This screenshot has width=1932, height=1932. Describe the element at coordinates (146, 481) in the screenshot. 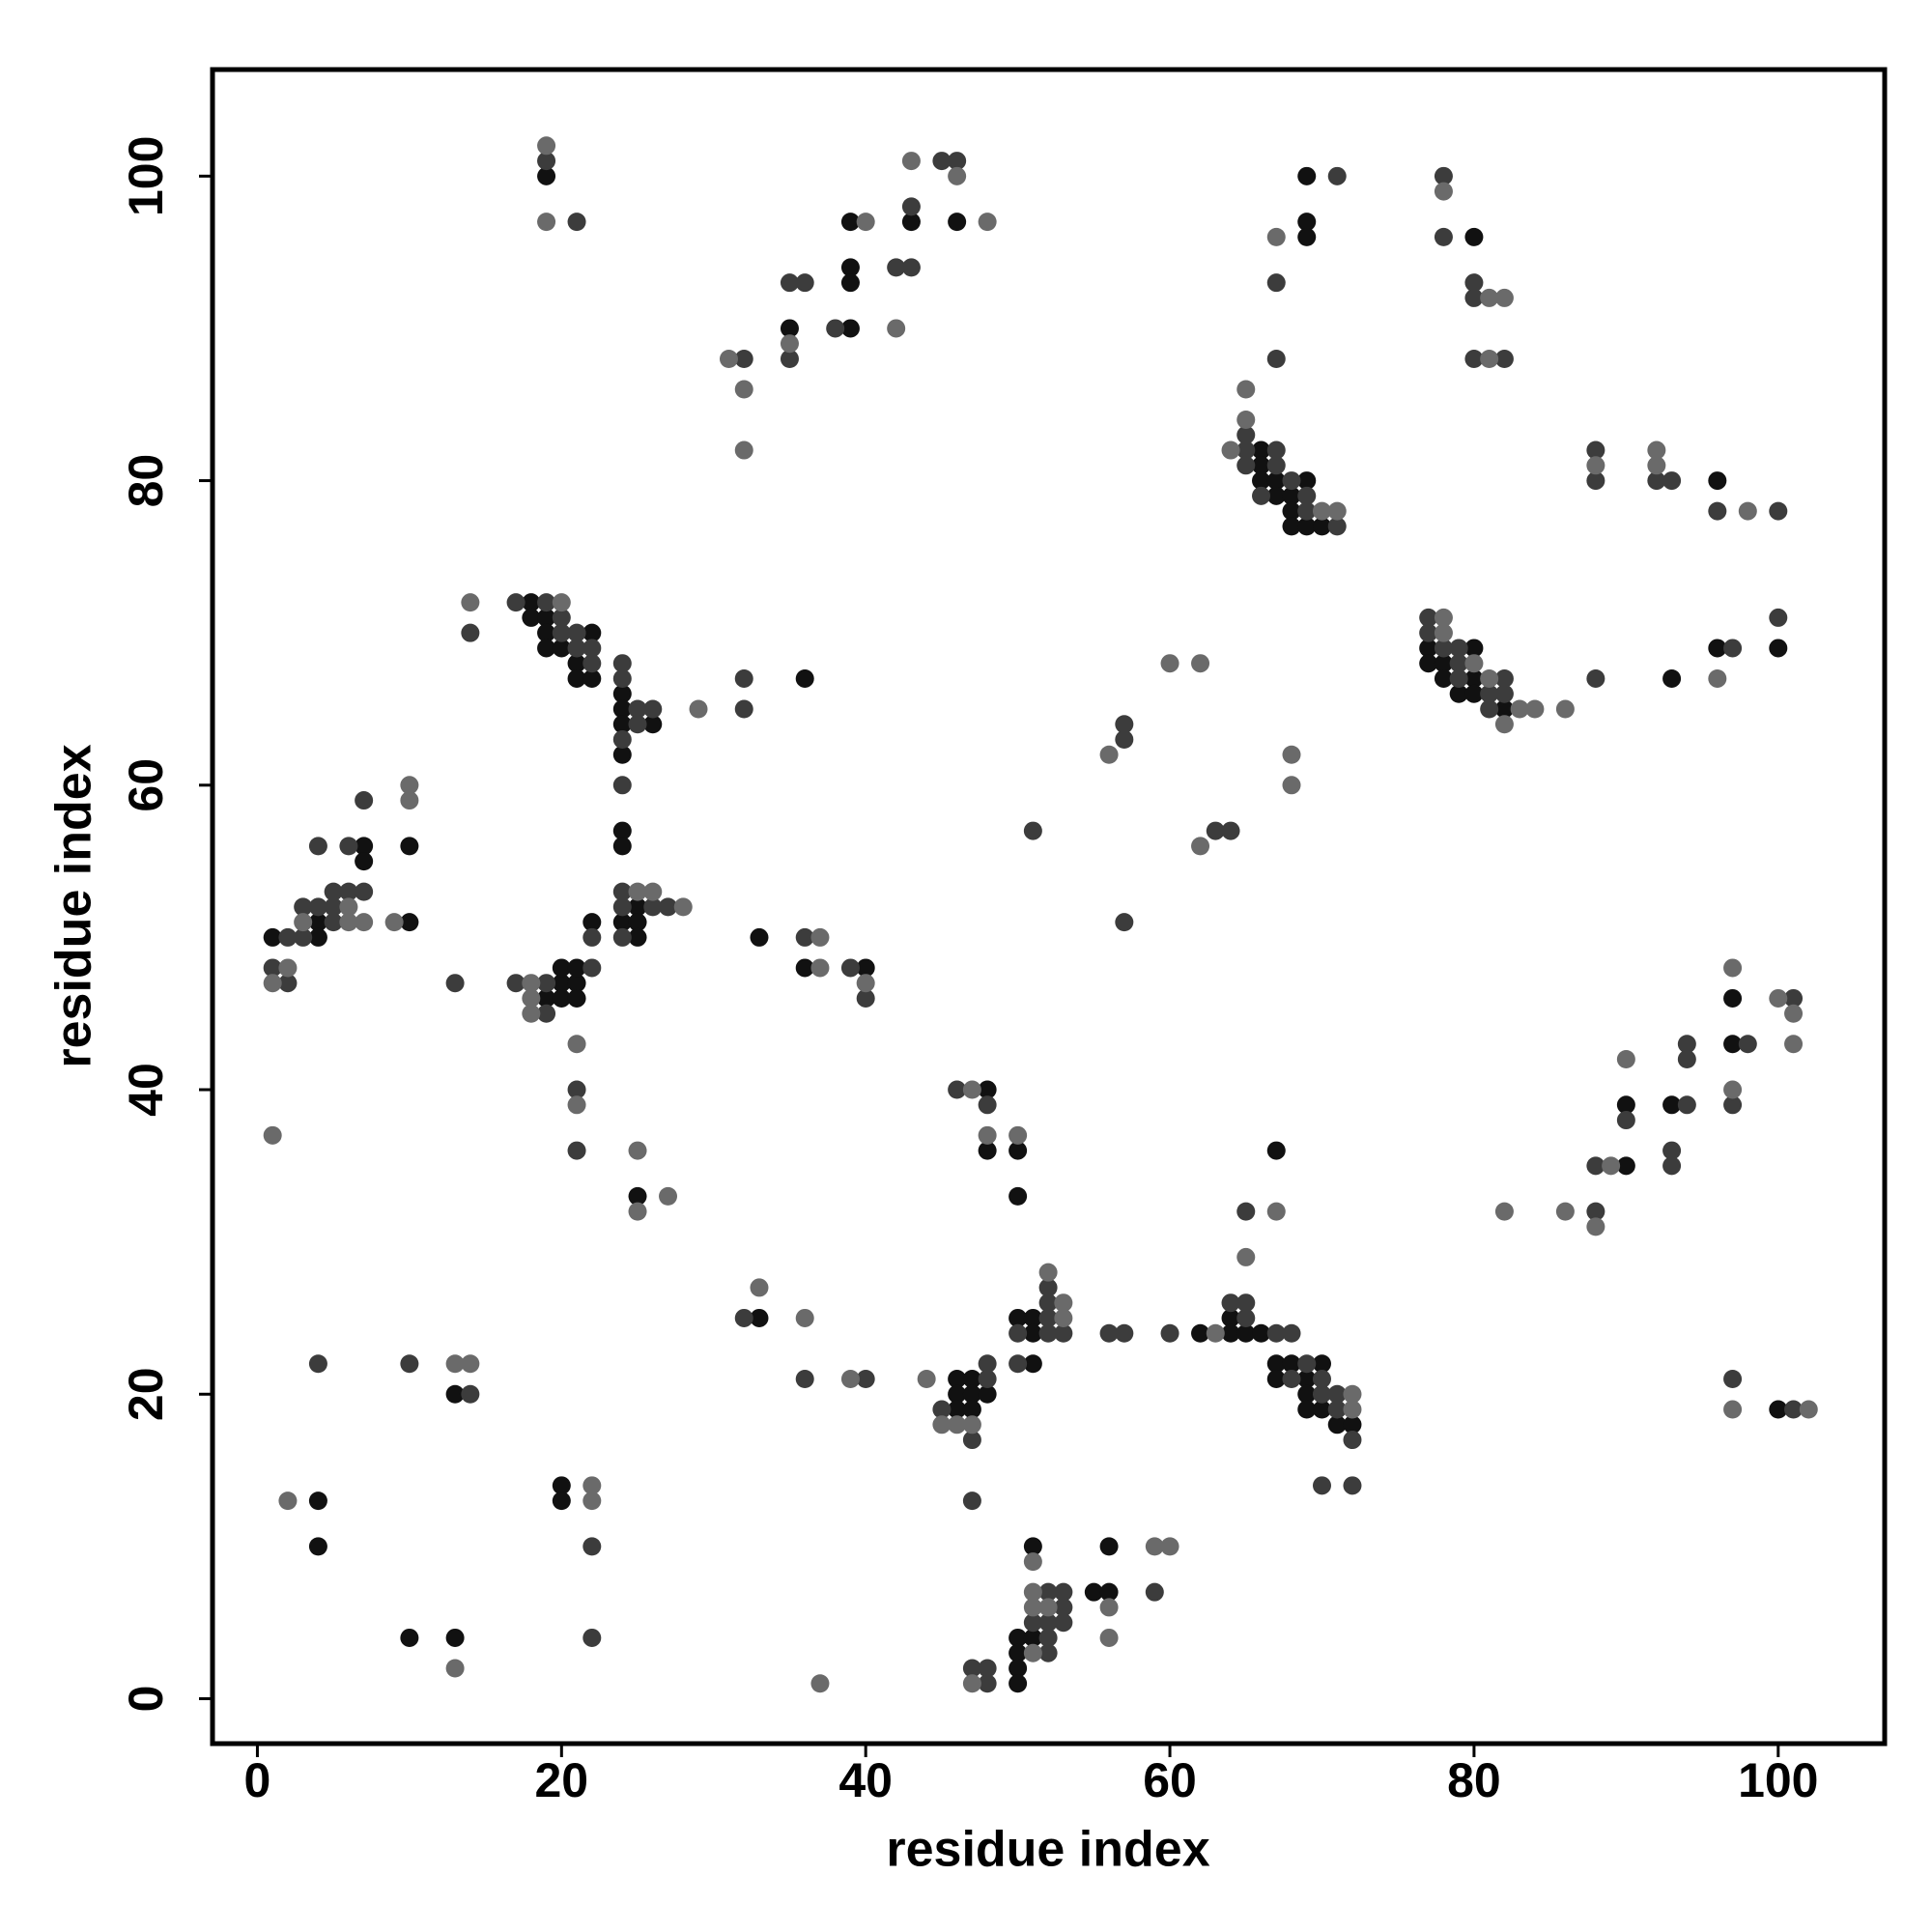

I see `y-tick-label: 80` at that location.